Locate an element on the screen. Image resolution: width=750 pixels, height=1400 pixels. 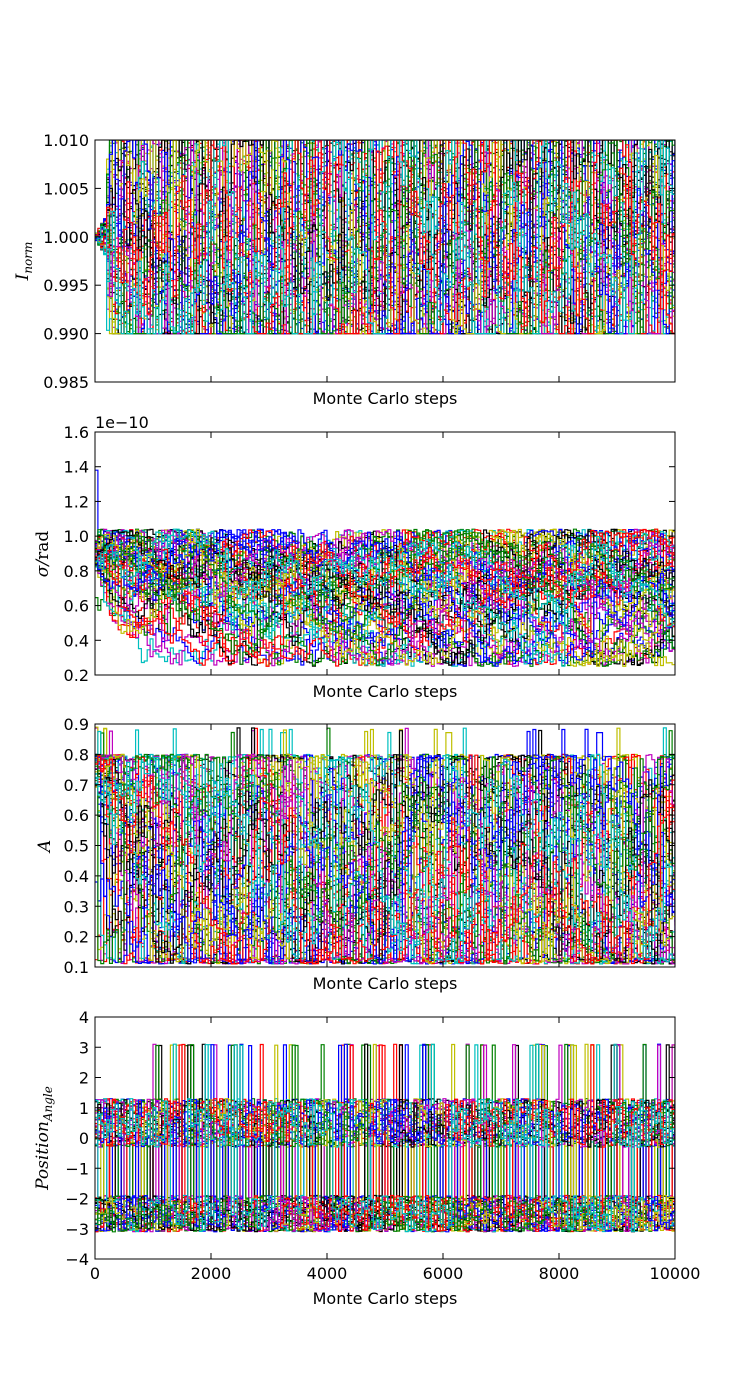
x-axis-label-position-angle: Monte Carlo steps is located at coordinates (385, 1298).